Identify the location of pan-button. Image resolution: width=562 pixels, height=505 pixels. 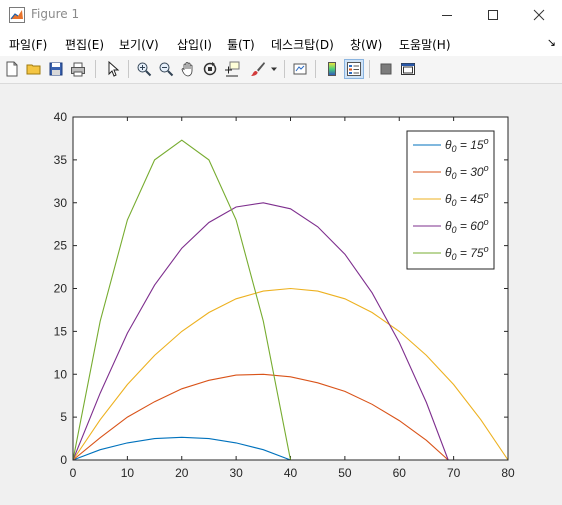
(188, 69).